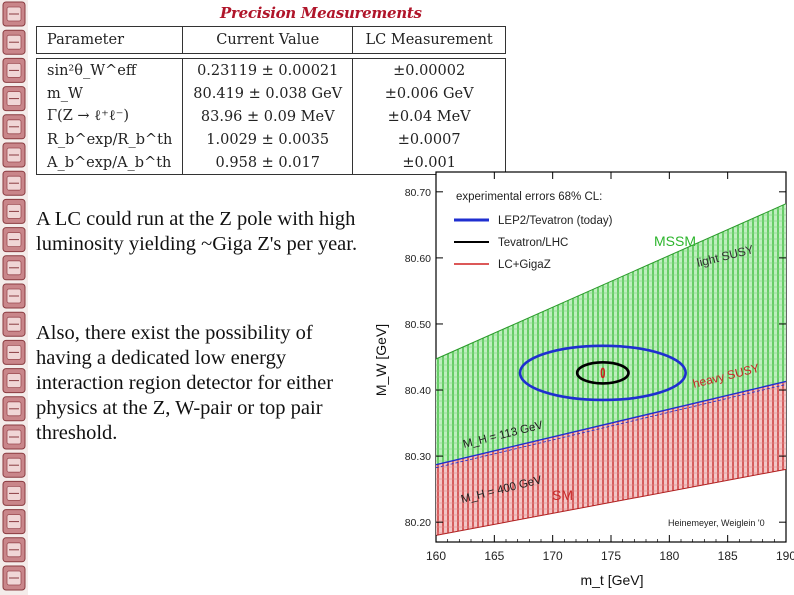  Describe the element at coordinates (267, 93) in the screenshot. I see `cell-current: 80.419 ± 0.038 GeV` at that location.